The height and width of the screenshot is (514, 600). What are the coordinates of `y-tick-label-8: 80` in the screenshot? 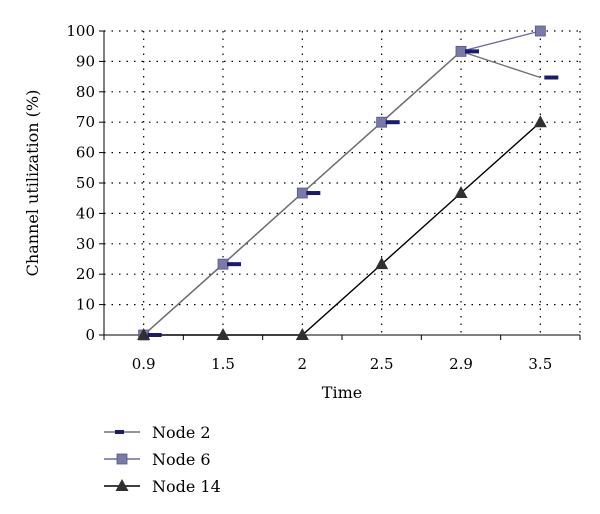 It's located at (85, 92).